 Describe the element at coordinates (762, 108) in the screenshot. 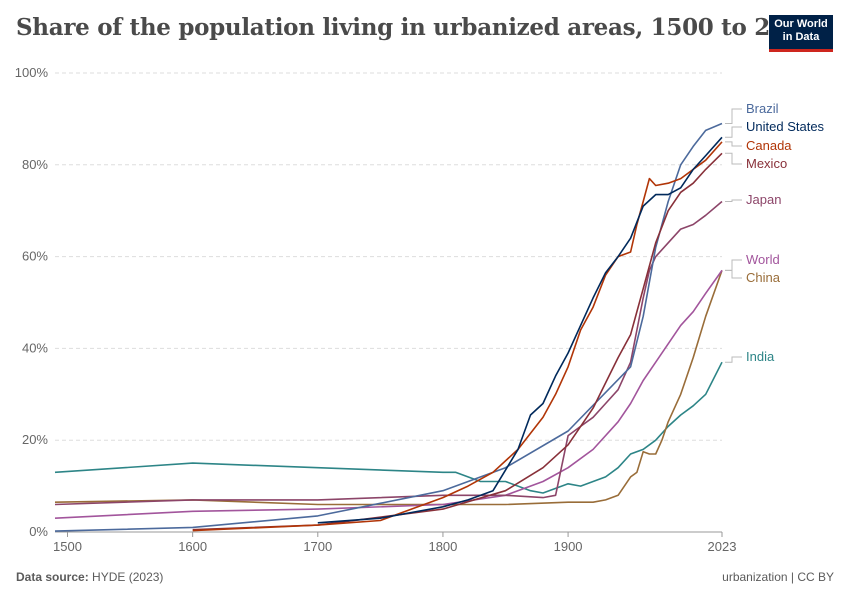

I see `series-label-brazil: Brazil` at that location.